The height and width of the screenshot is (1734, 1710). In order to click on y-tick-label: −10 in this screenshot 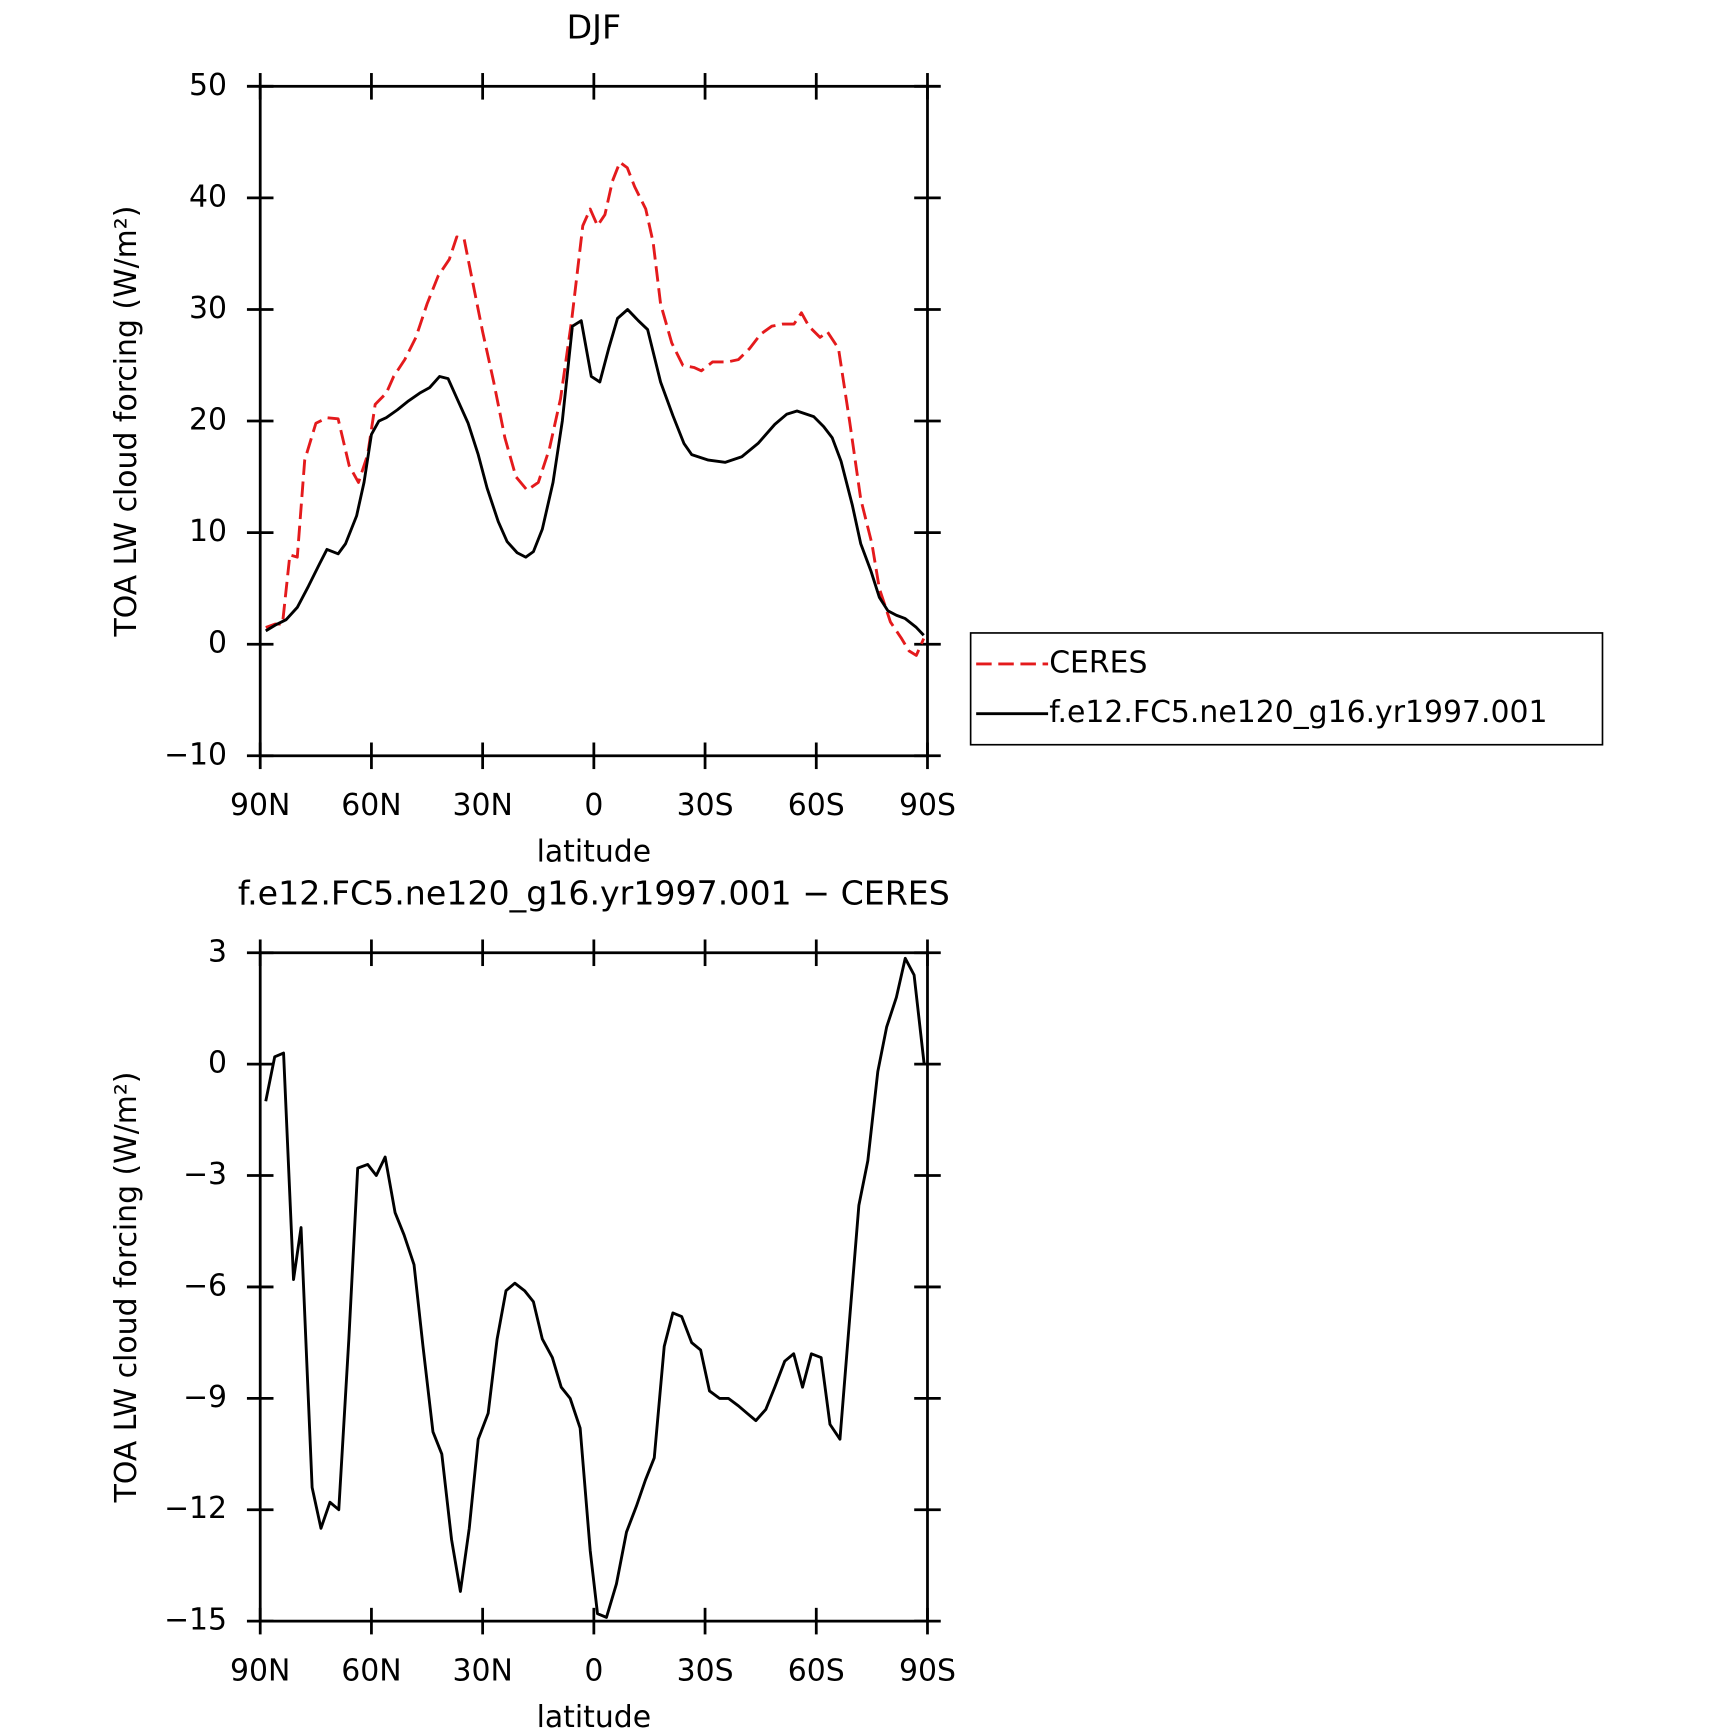, I will do `click(195, 754)`.